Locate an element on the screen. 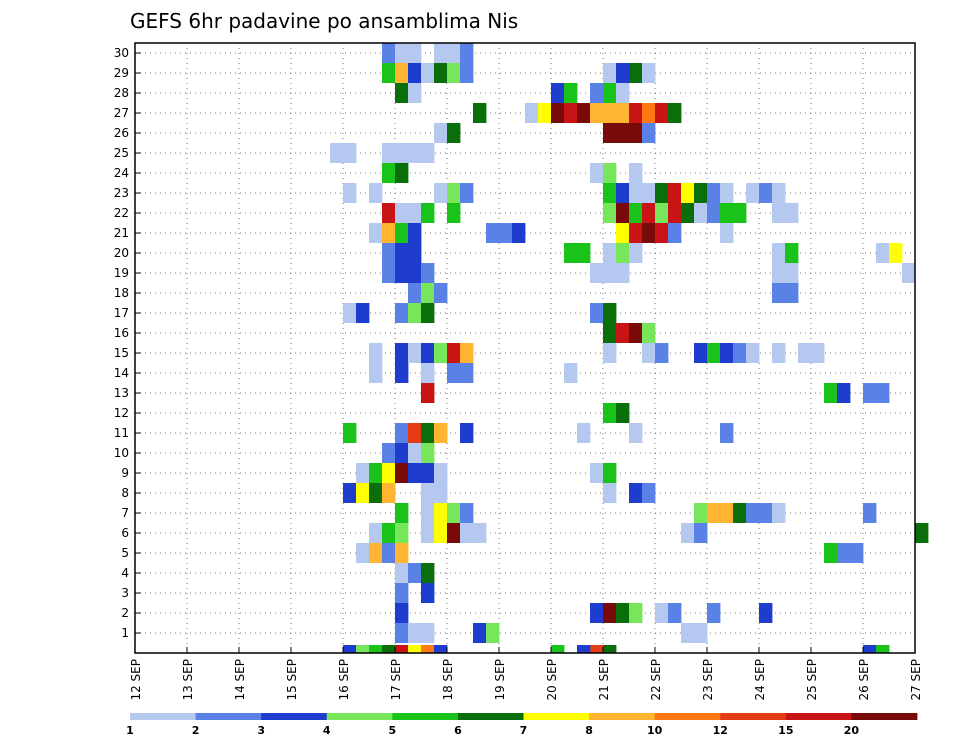 The width and height of the screenshot is (960, 742). x-tick-label: 20 SEP is located at coordinates (552, 680).